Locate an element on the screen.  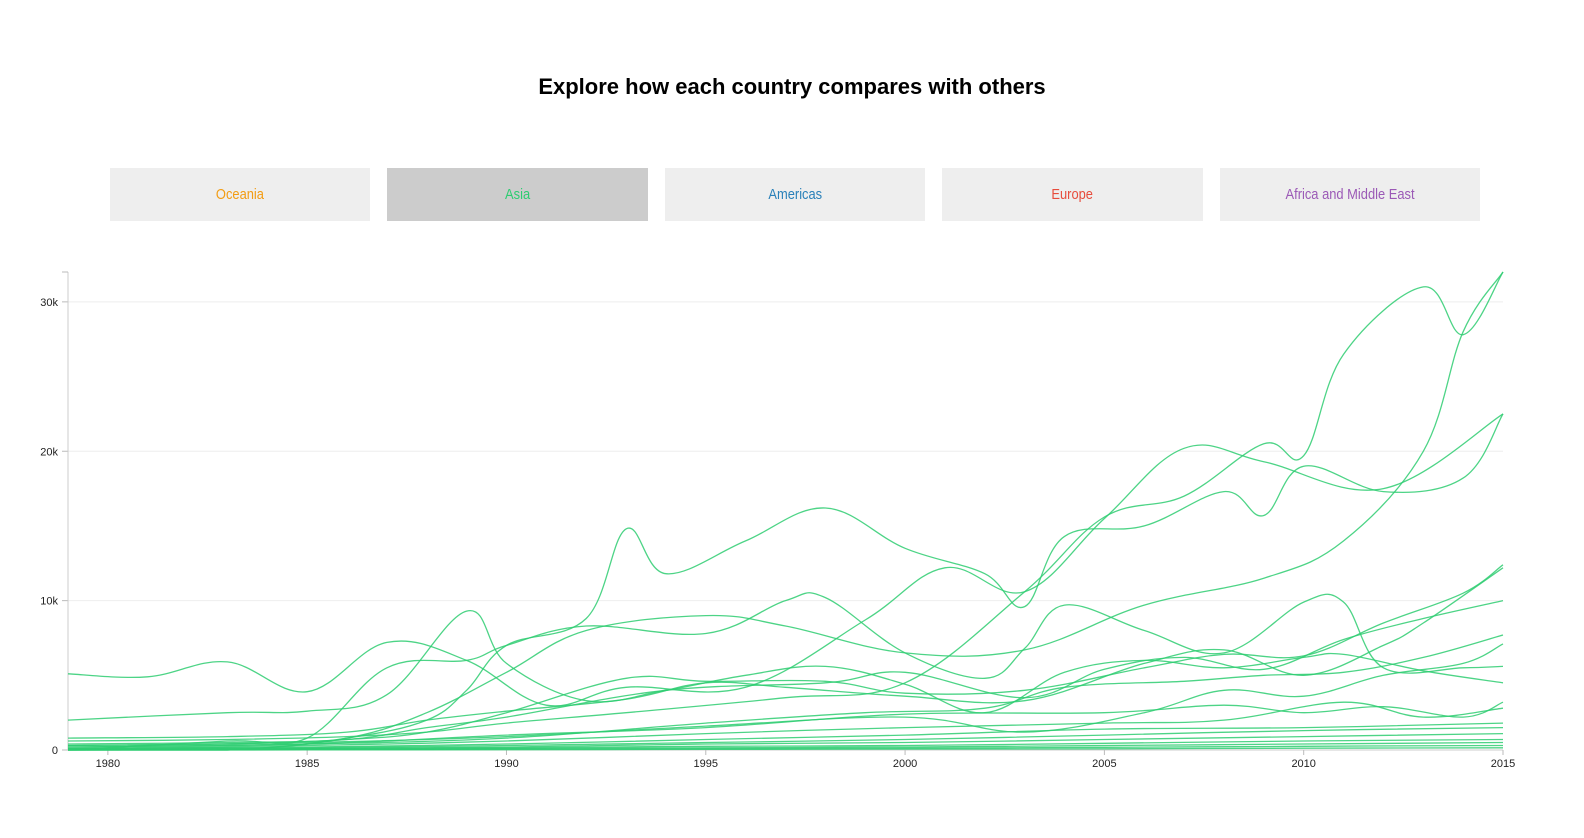
x-tick-label: 1985 is located at coordinates (307, 764).